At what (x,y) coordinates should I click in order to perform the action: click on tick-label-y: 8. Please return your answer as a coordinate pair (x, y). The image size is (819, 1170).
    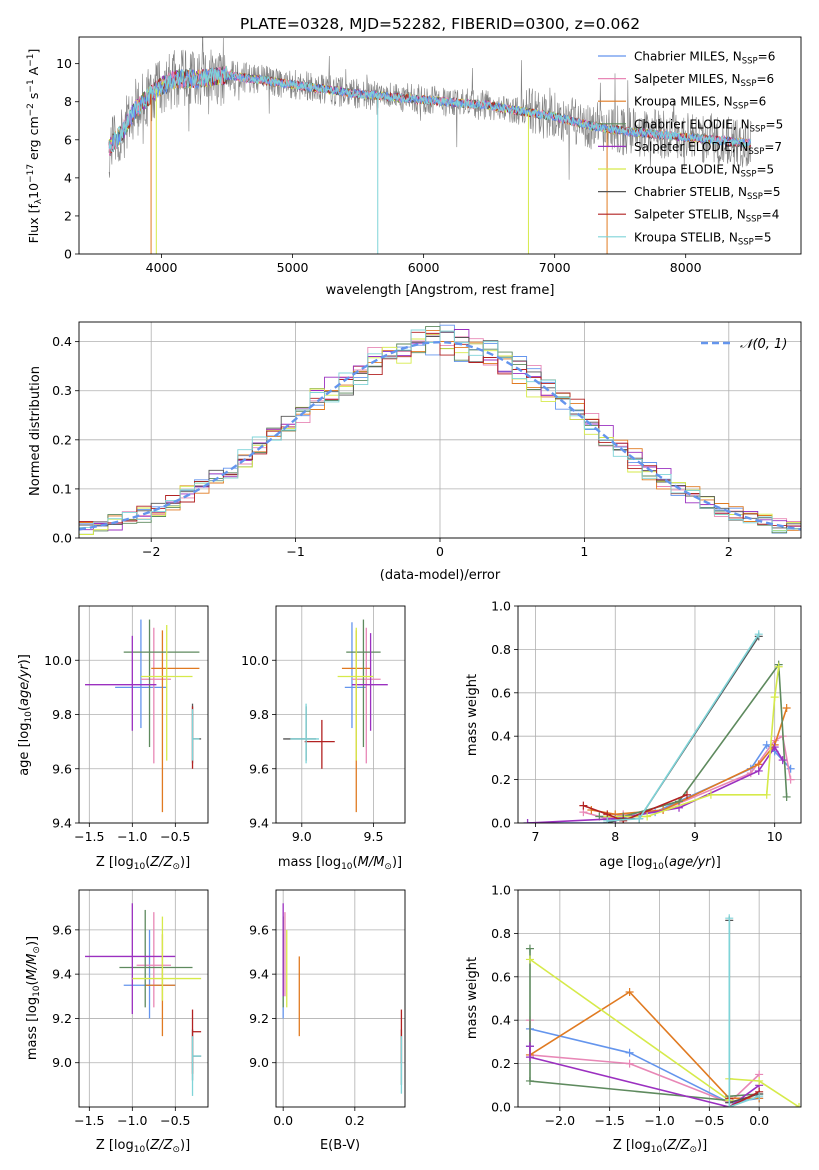
    Looking at the image, I should click on (68, 101).